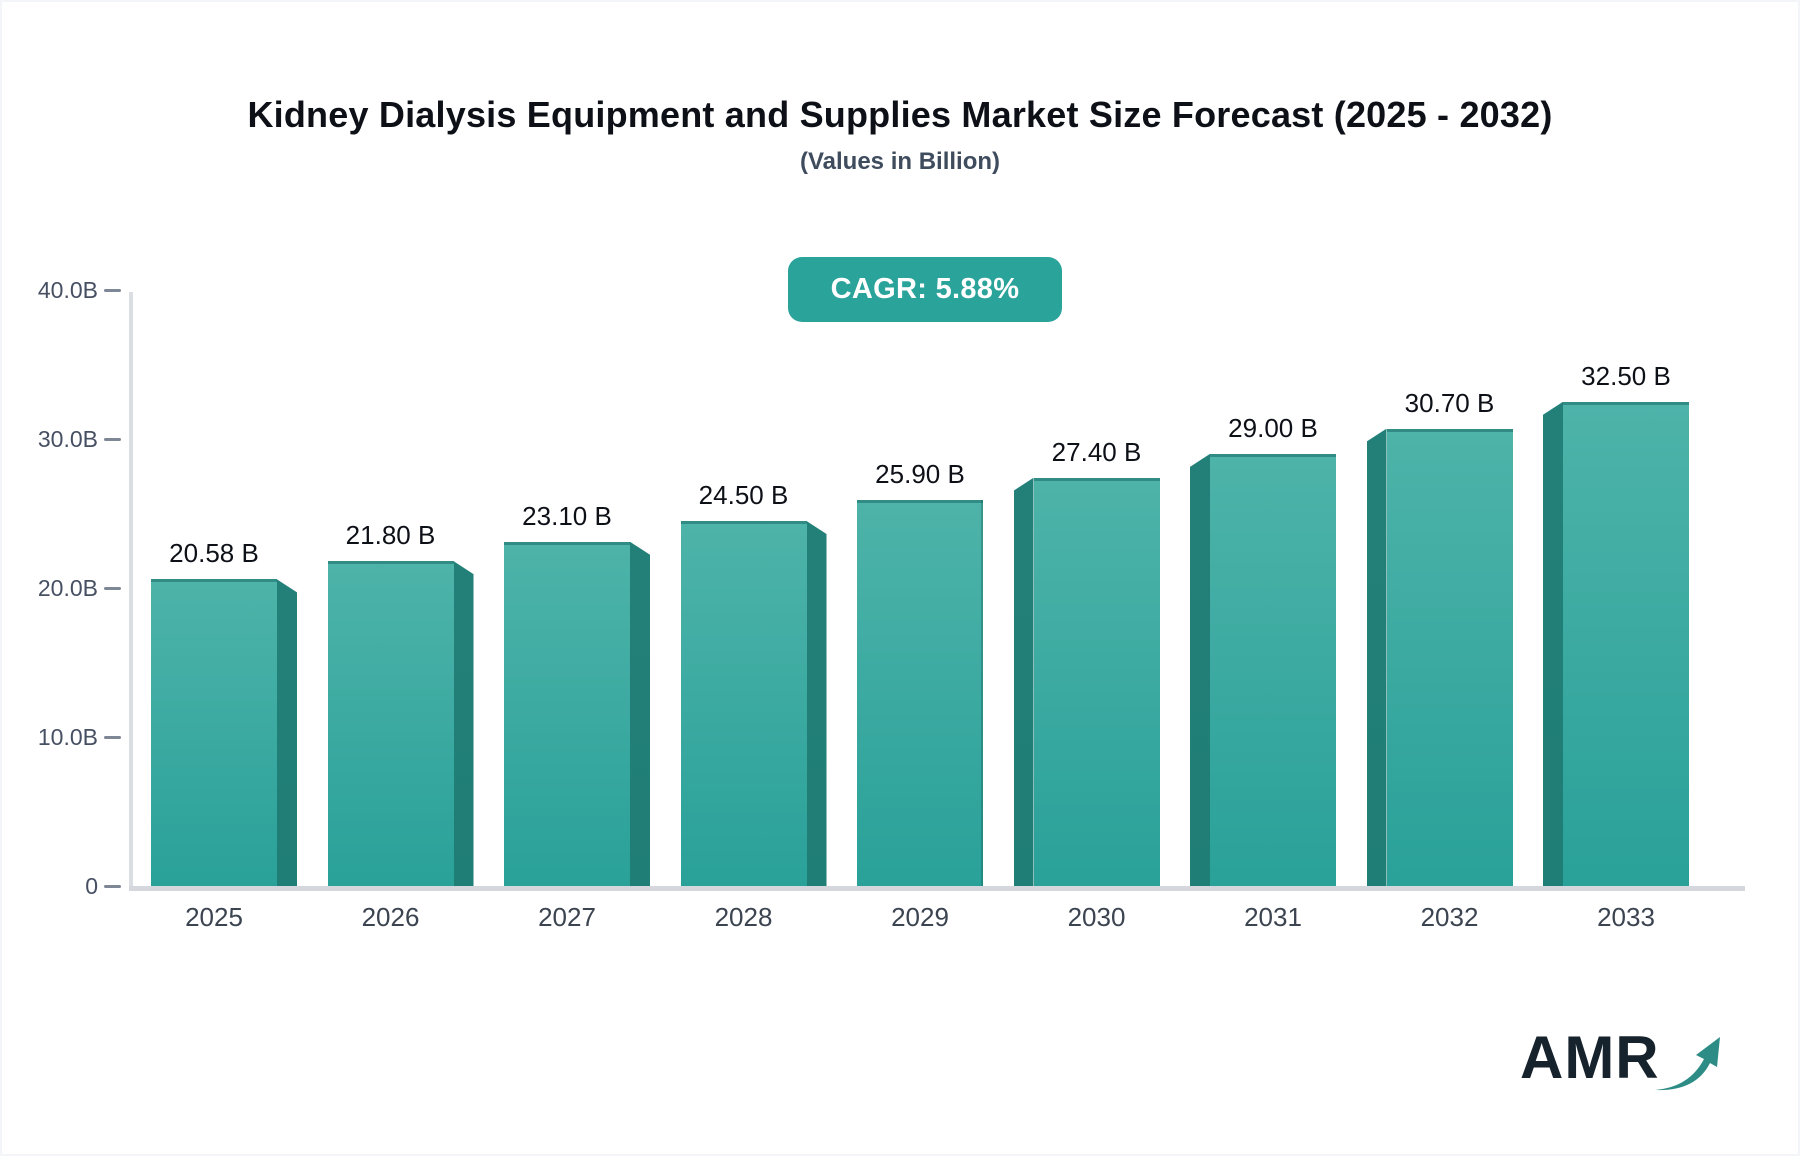  I want to click on y-tick-label: 10.0B, so click(67, 737).